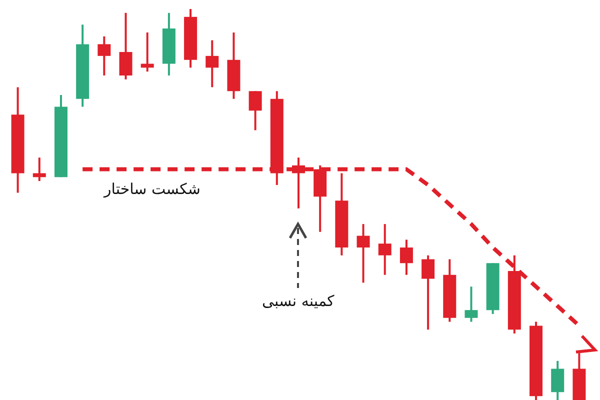 Image resolution: width=600 pixels, height=400 pixels. Describe the element at coordinates (152, 189) in the screenshot. I see `annotation: شکست ساختار` at that location.